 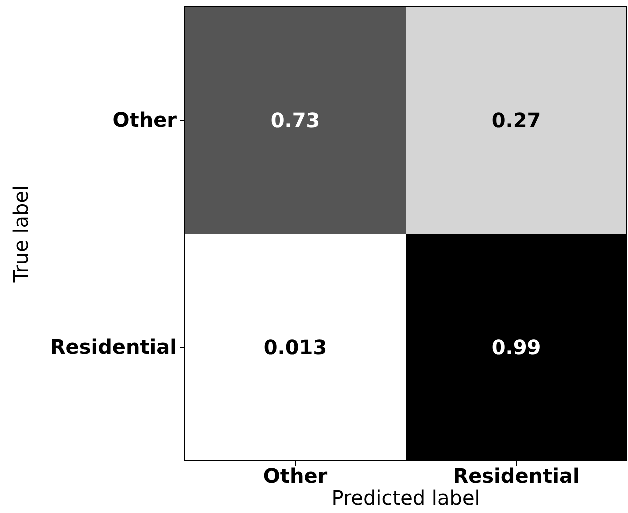 What do you see at coordinates (21, 234) in the screenshot?
I see `y-axis-title: True label` at bounding box center [21, 234].